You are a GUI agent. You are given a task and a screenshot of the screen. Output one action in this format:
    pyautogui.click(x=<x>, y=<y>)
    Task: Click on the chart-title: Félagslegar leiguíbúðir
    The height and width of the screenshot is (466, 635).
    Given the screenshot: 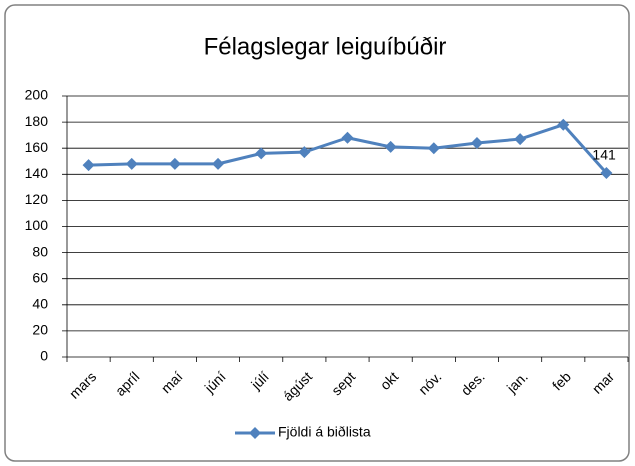 What is the action you would take?
    pyautogui.click(x=325, y=46)
    